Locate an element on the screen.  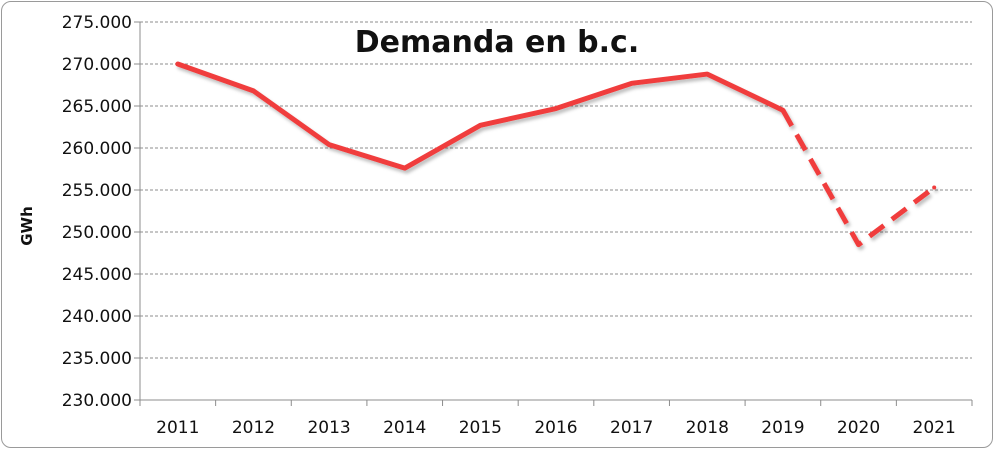
y-tick-label: 255.000 is located at coordinates (97, 191).